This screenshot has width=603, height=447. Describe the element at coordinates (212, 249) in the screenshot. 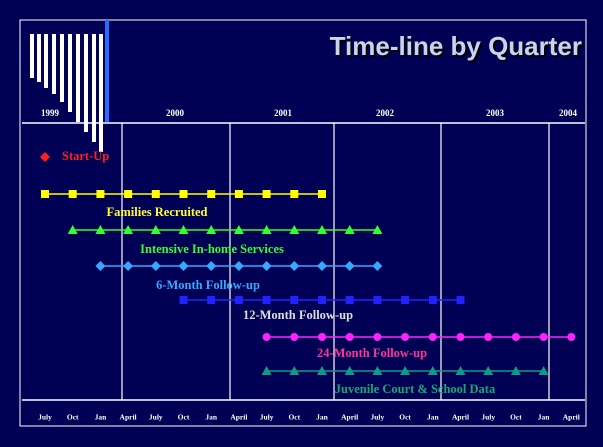

I see `task-label: Intensive In-home Services` at that location.